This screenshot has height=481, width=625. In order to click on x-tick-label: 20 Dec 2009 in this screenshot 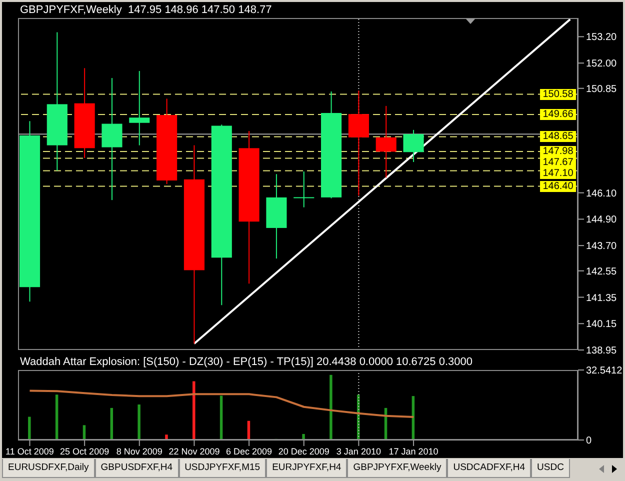, I will do `click(304, 451)`.